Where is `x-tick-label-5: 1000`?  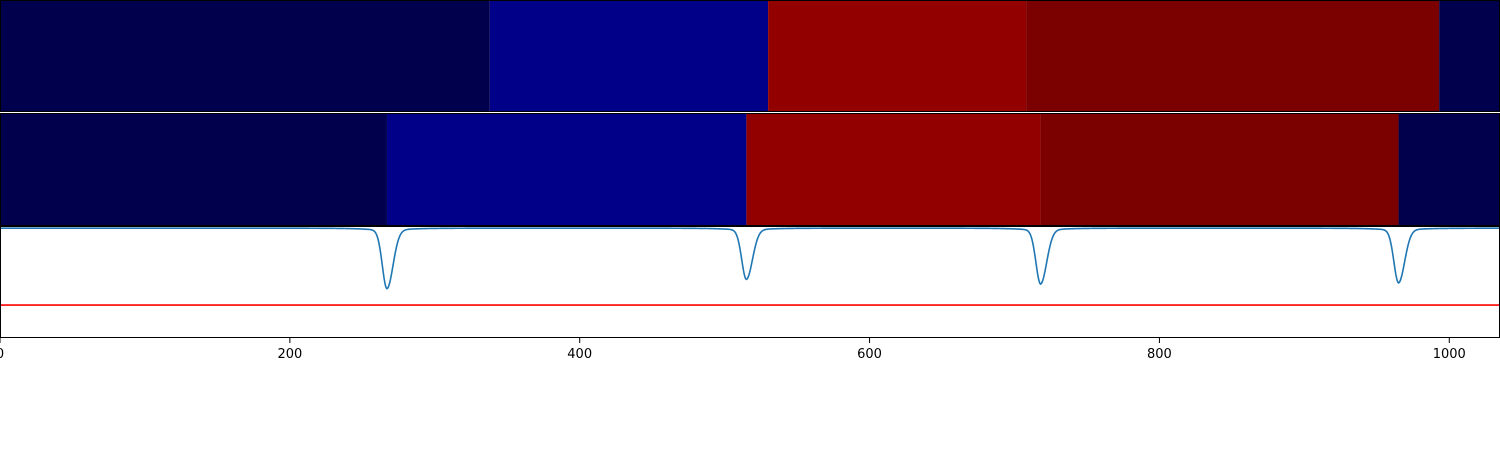
x-tick-label-5: 1000 is located at coordinates (1449, 354).